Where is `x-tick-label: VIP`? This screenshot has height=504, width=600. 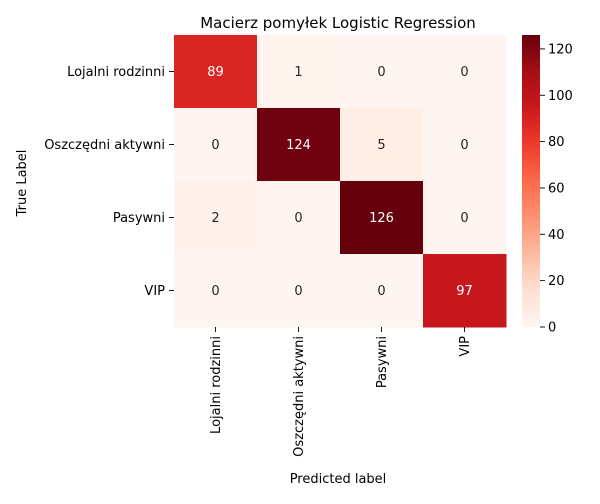
x-tick-label: VIP is located at coordinates (465, 346).